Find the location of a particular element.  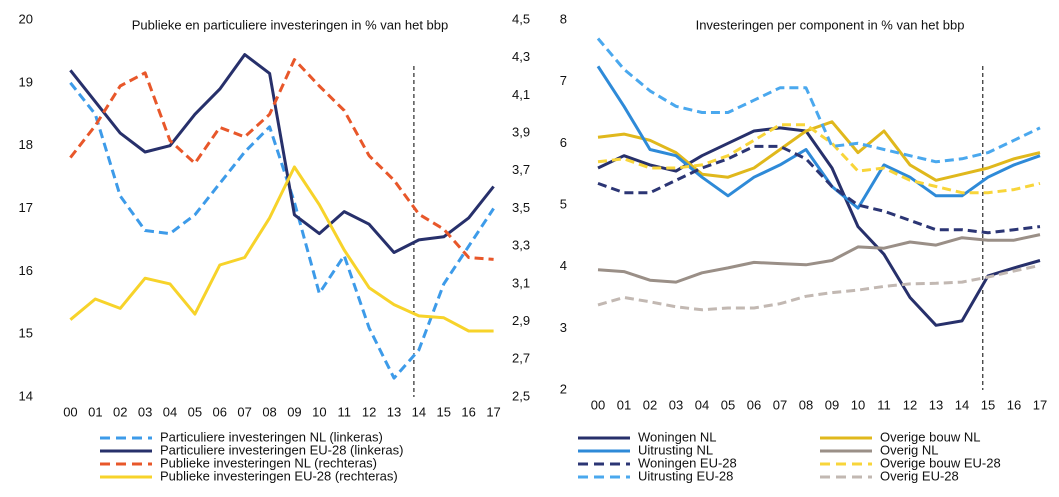

y-tick-label: 4 is located at coordinates (563, 265).